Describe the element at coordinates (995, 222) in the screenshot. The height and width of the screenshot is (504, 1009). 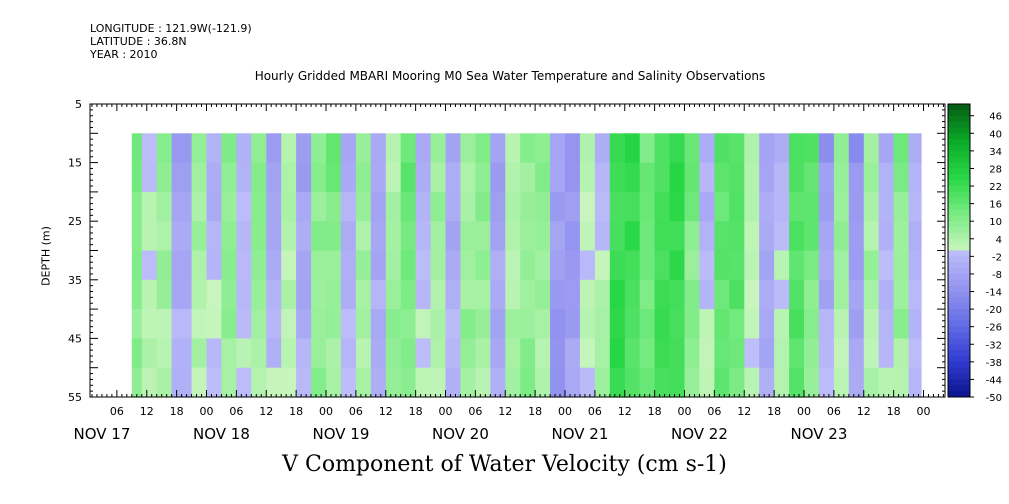
I see `colorbar-label: 10` at that location.